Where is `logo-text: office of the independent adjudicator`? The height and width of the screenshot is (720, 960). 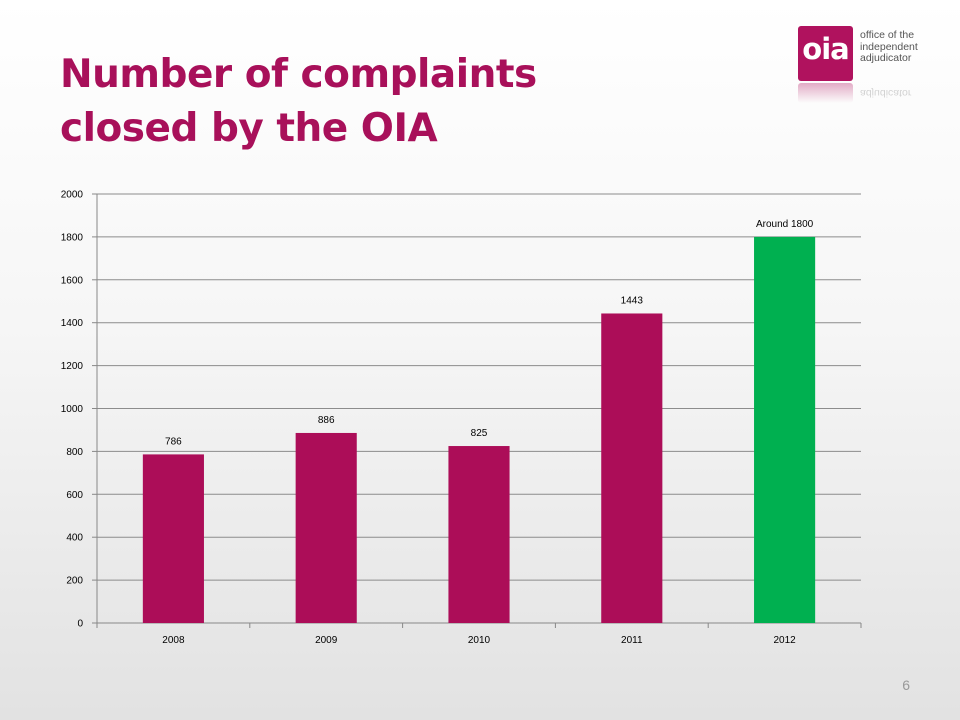 logo-text: office of the independent adjudicator is located at coordinates (899, 47).